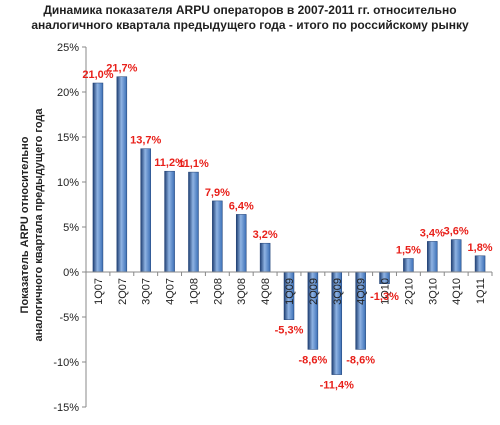 The height and width of the screenshot is (425, 500). What do you see at coordinates (99, 291) in the screenshot?
I see `x-tick-label-1Q07: 1Q07` at bounding box center [99, 291].